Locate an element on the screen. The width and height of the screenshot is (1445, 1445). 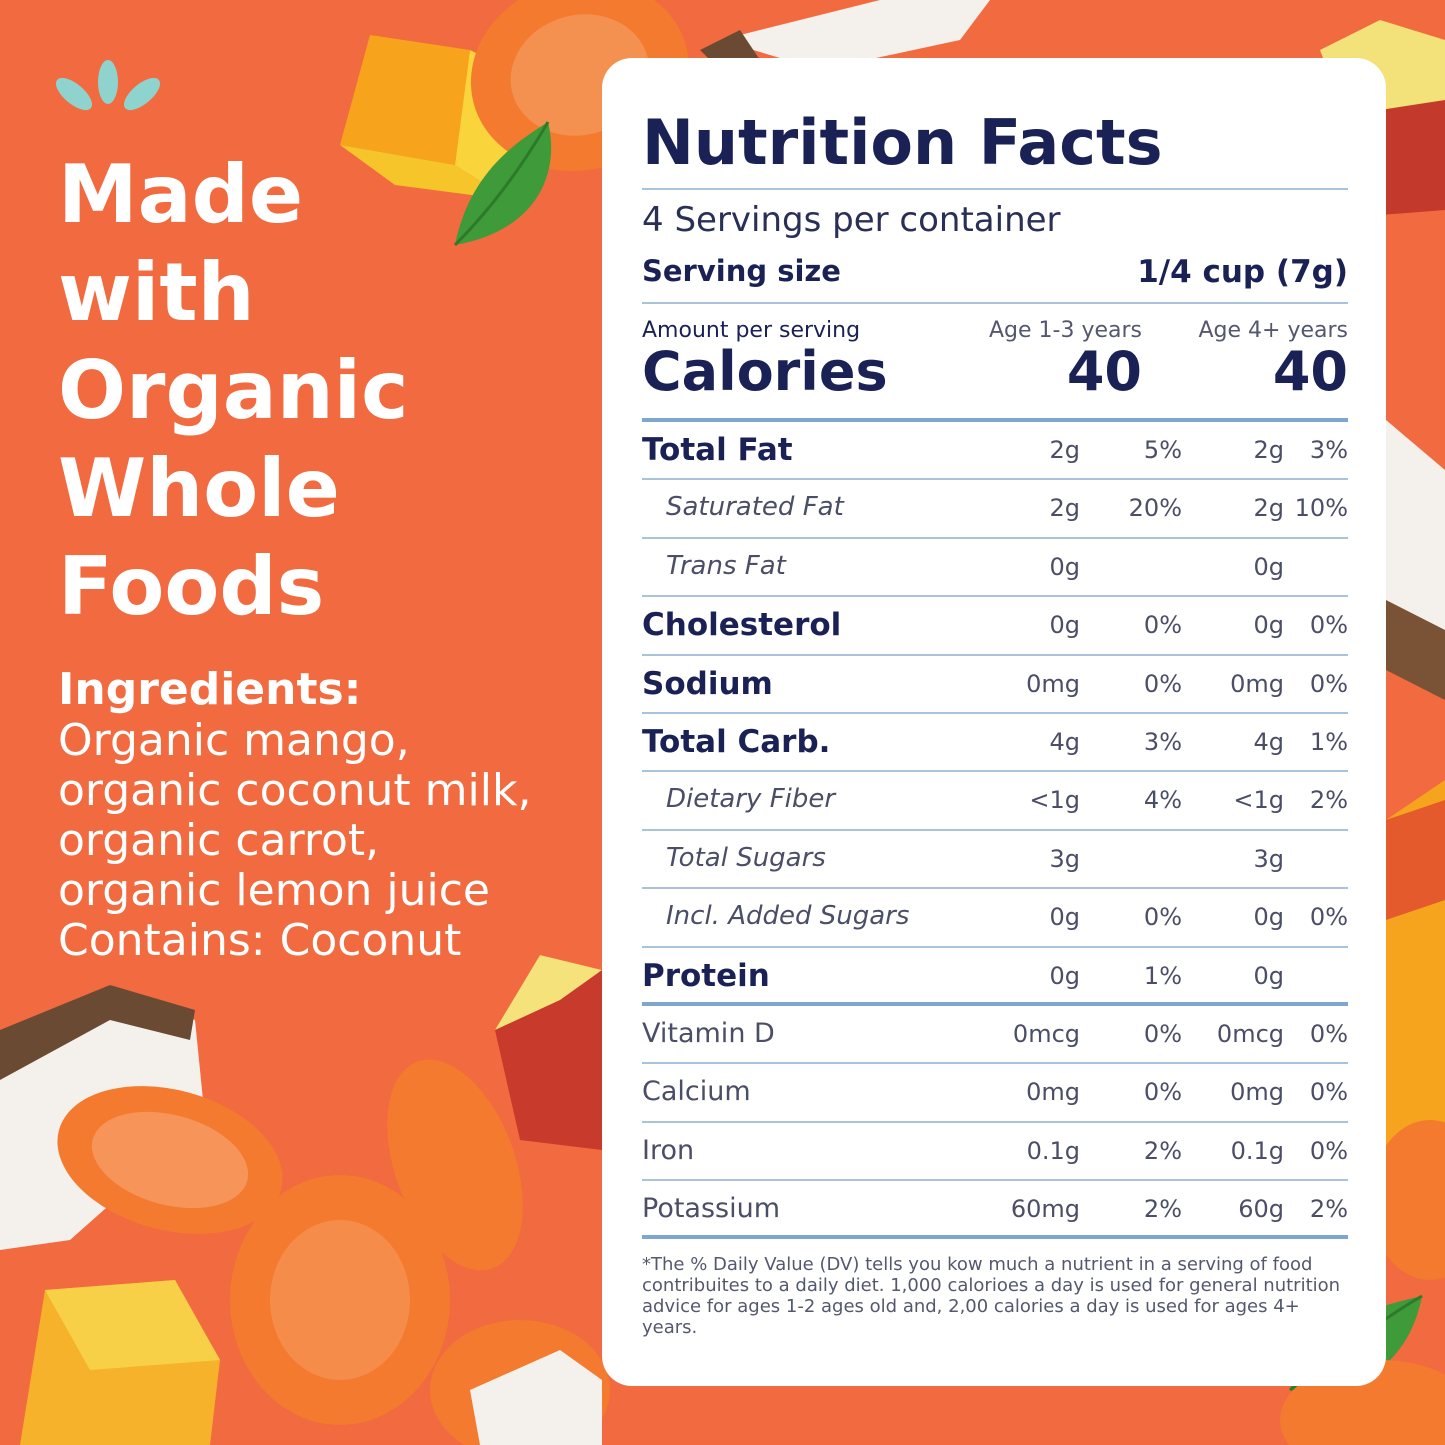
table-row: Calcium 0mg 0% 0mg 0% is located at coordinates (995, 1093).